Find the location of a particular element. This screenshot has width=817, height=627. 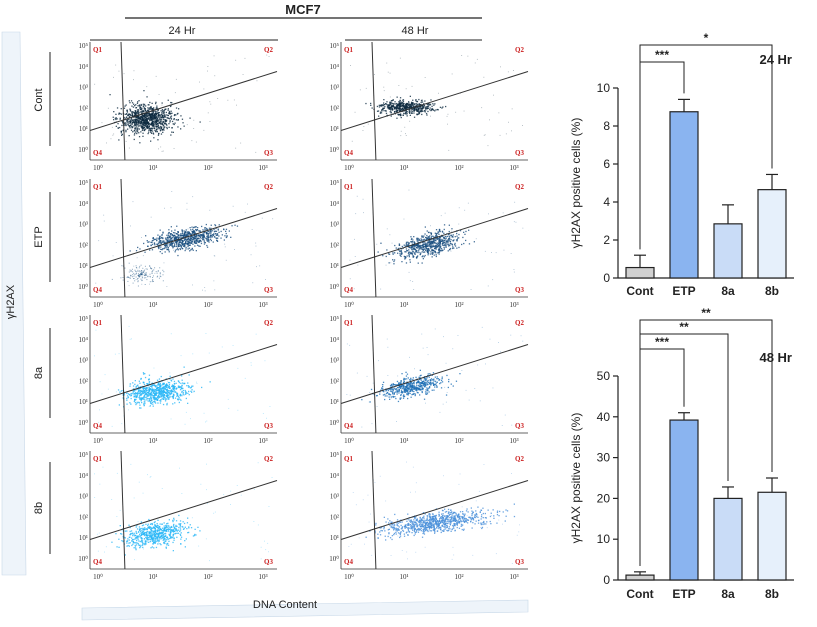

significance-label: *** is located at coordinates (662, 342).